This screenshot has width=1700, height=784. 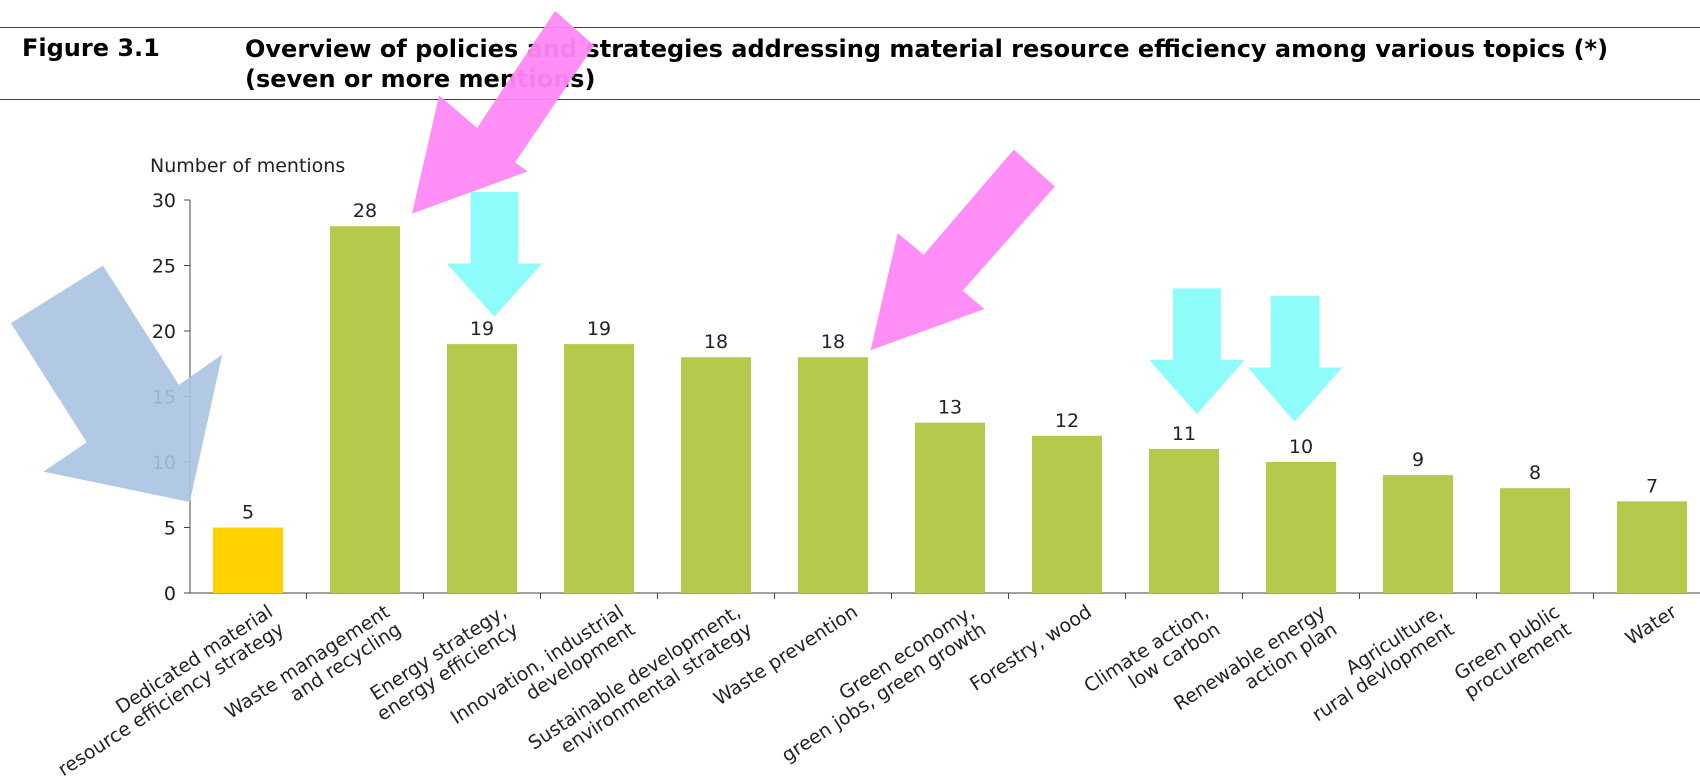 What do you see at coordinates (91, 48) in the screenshot?
I see `figure-number: Figure 3.1` at bounding box center [91, 48].